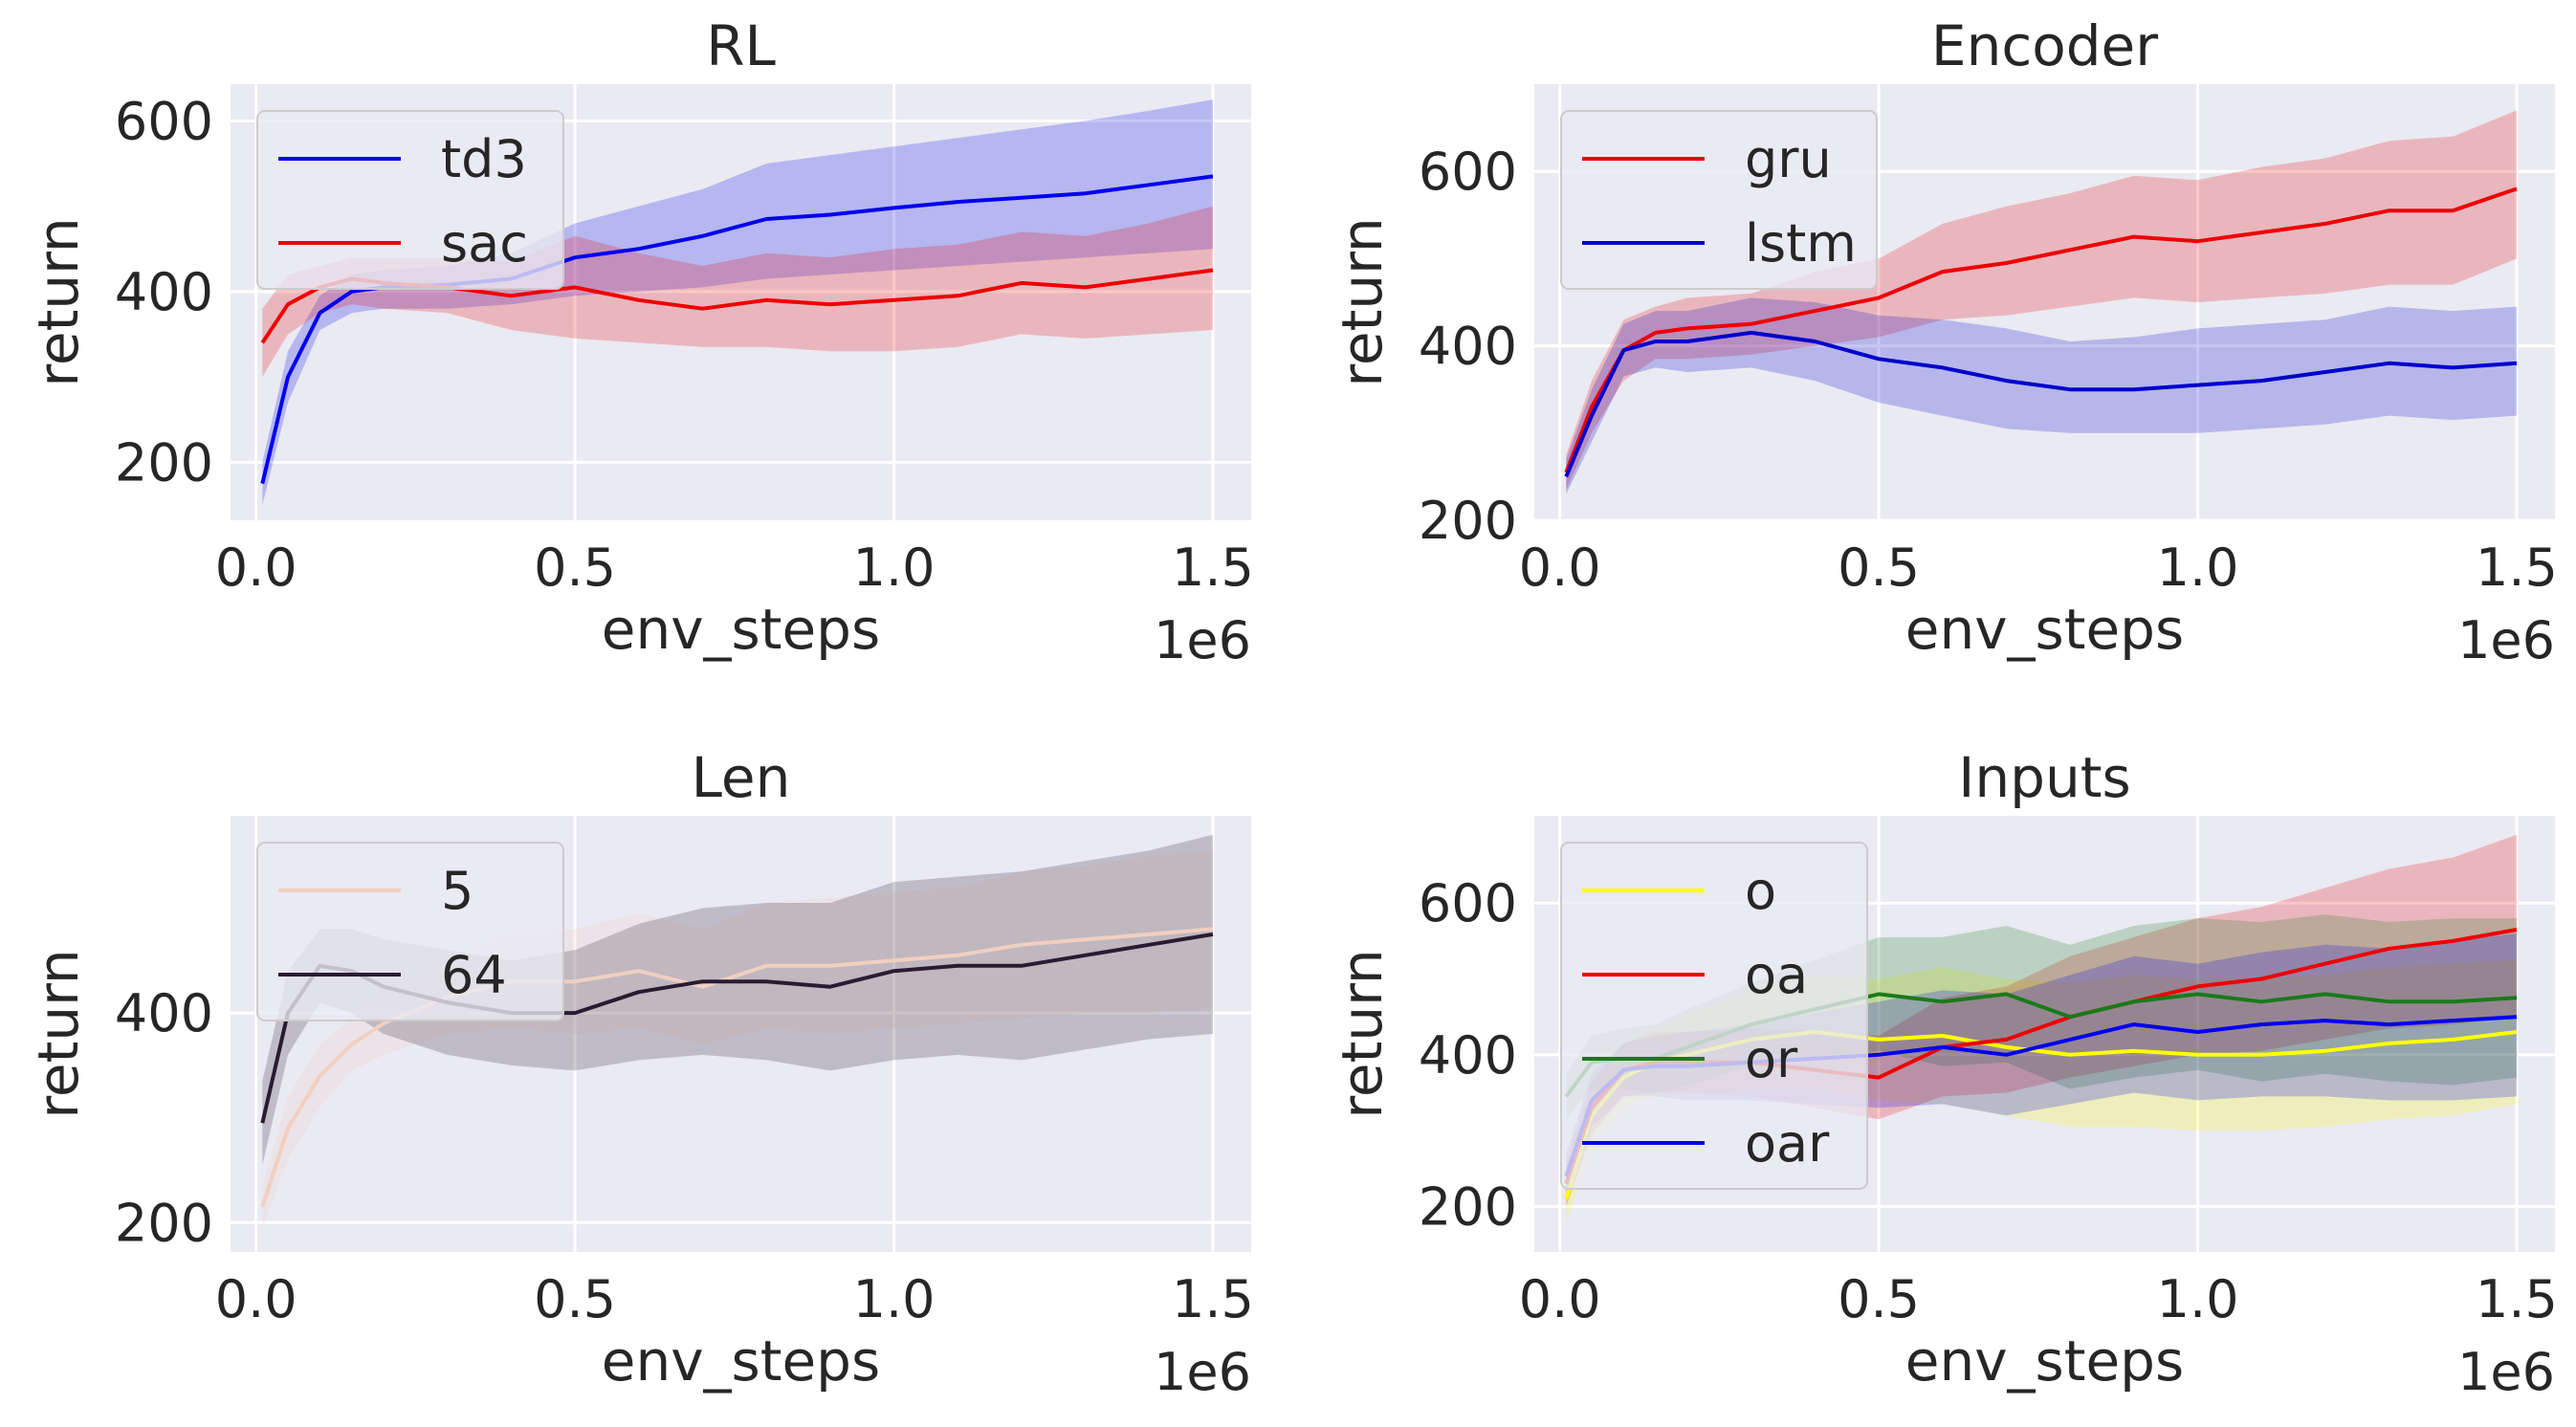 The height and width of the screenshot is (1427, 2576). I want to click on chart-title: Len, so click(741, 778).